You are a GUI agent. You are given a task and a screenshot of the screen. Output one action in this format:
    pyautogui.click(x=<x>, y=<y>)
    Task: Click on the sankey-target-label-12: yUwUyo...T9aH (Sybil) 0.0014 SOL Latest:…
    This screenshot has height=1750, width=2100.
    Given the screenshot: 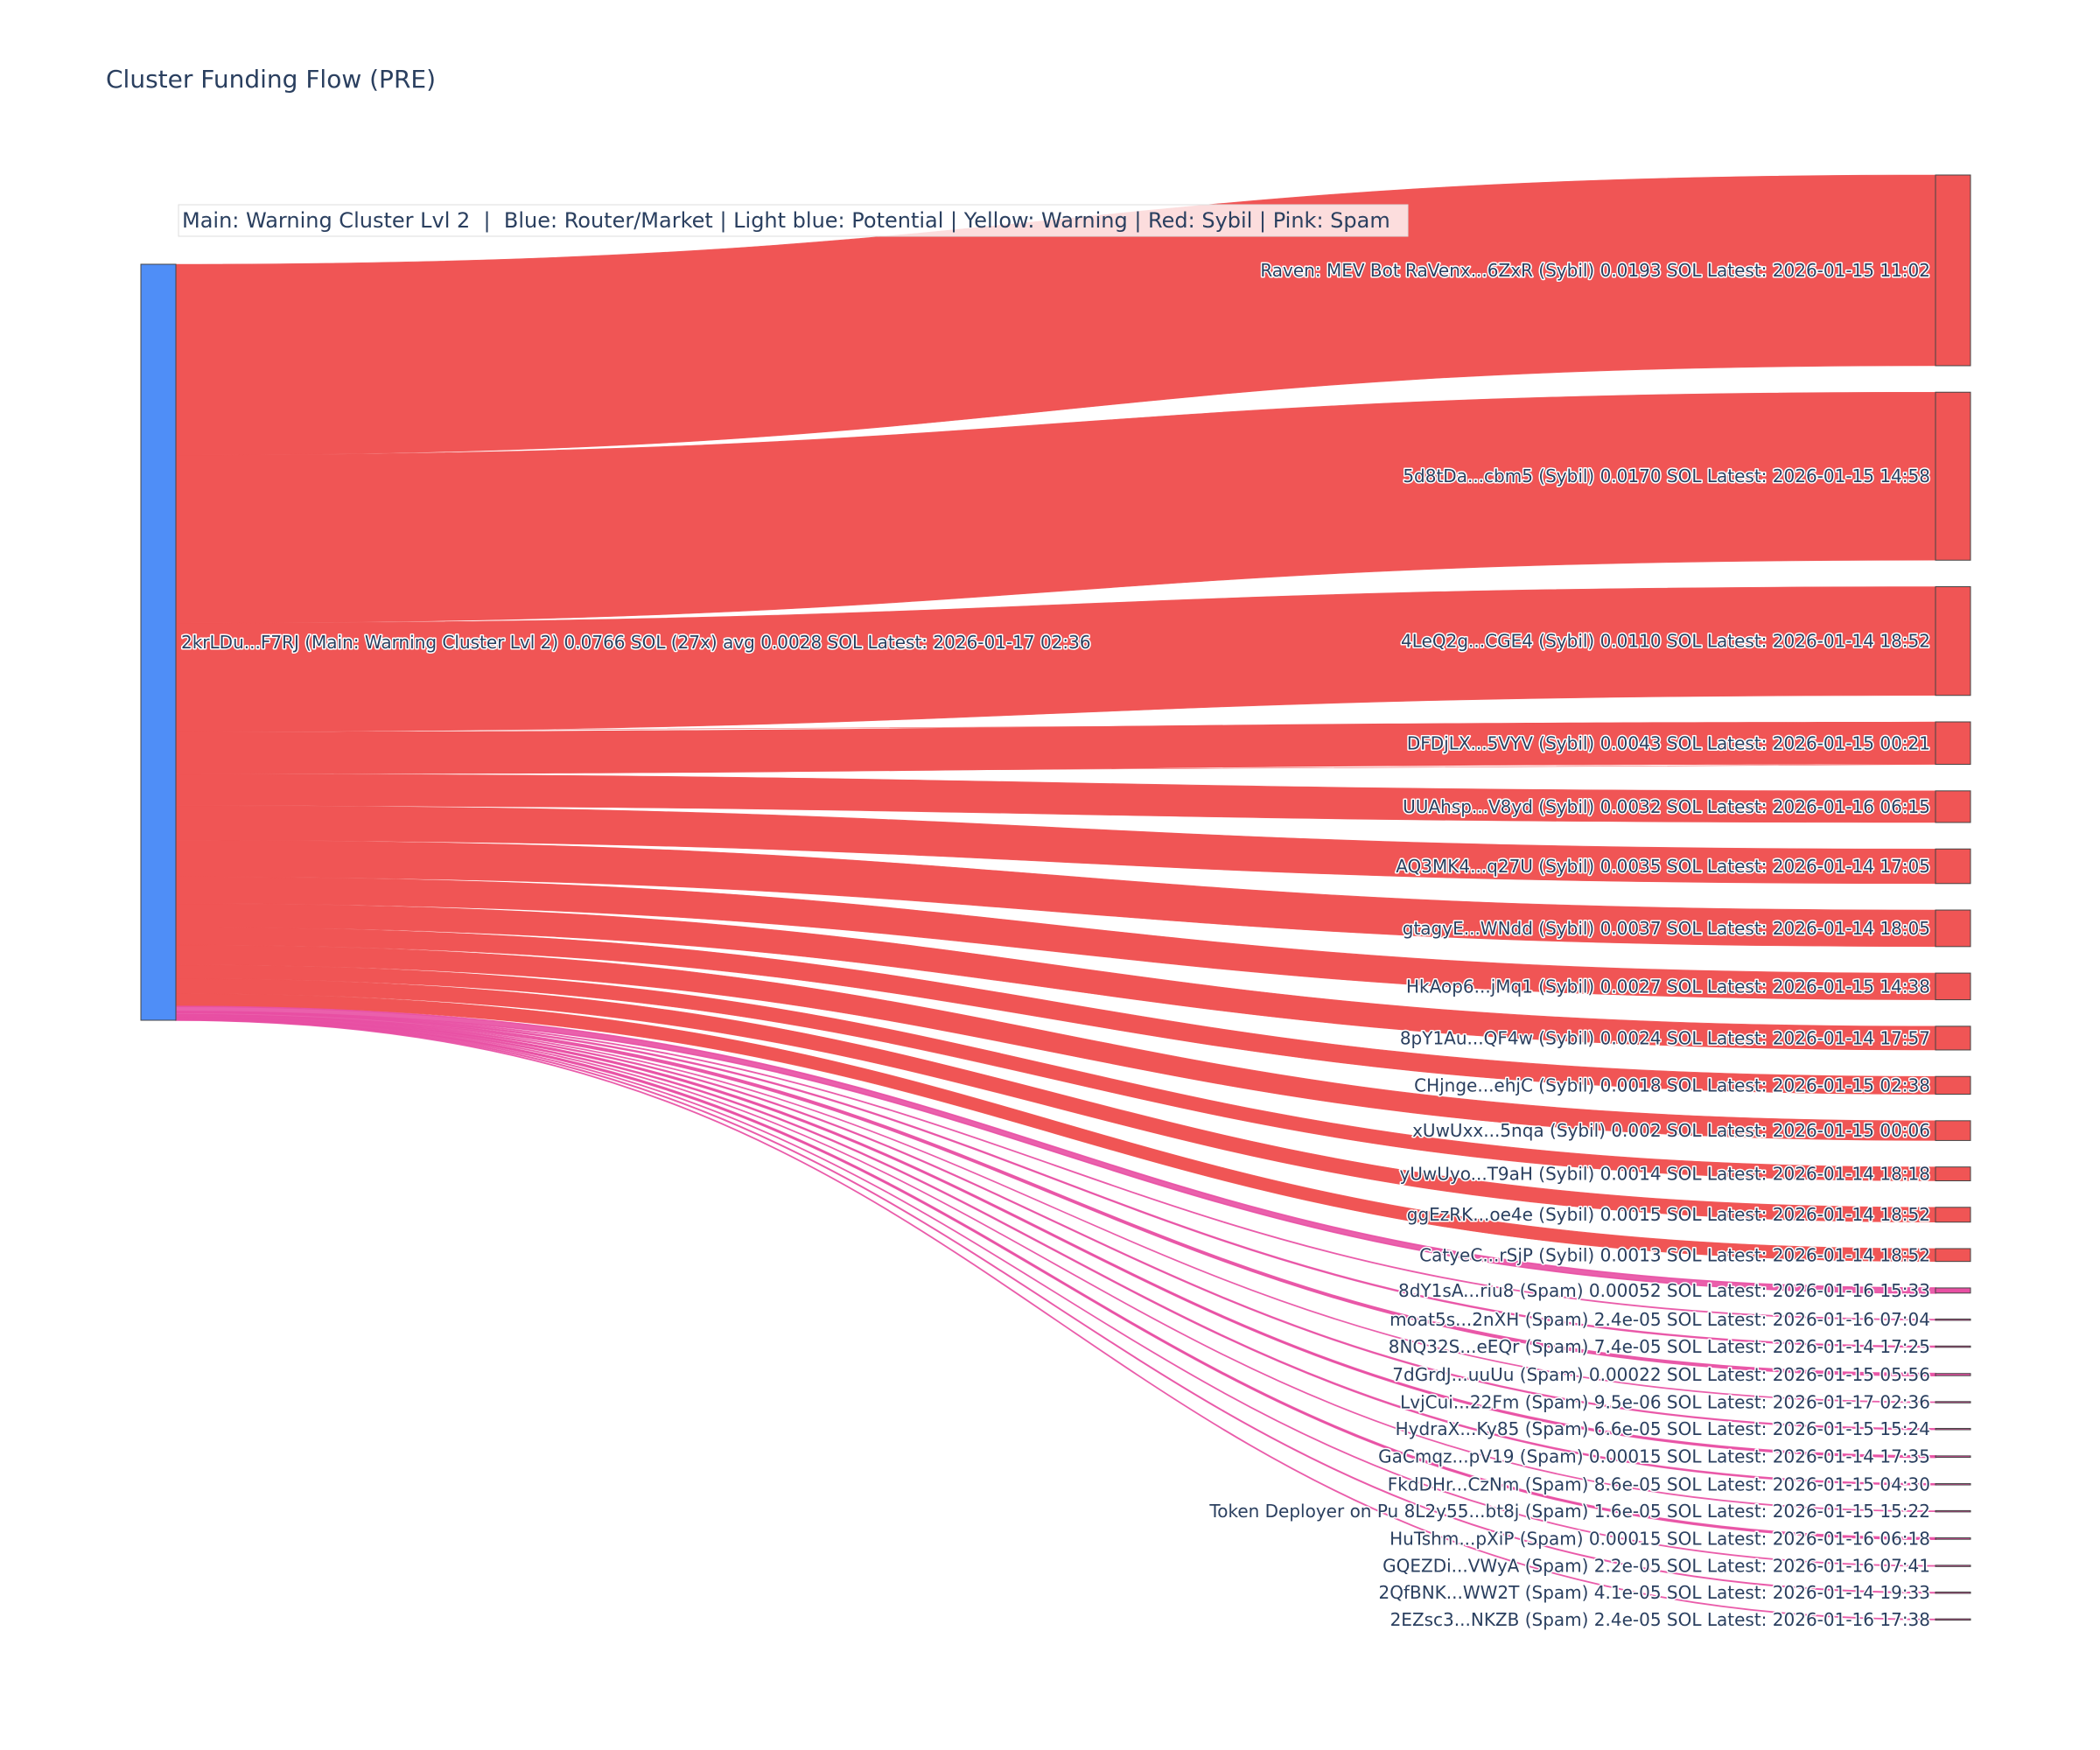 What is the action you would take?
    pyautogui.click(x=1664, y=1174)
    